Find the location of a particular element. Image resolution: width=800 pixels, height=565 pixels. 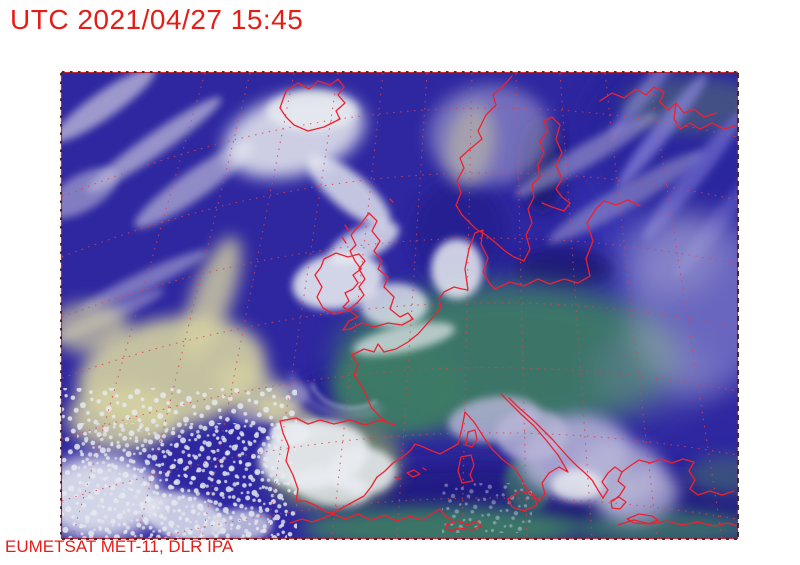

timestamp-label: UTC 2021/04/27 15:45 is located at coordinates (157, 19).